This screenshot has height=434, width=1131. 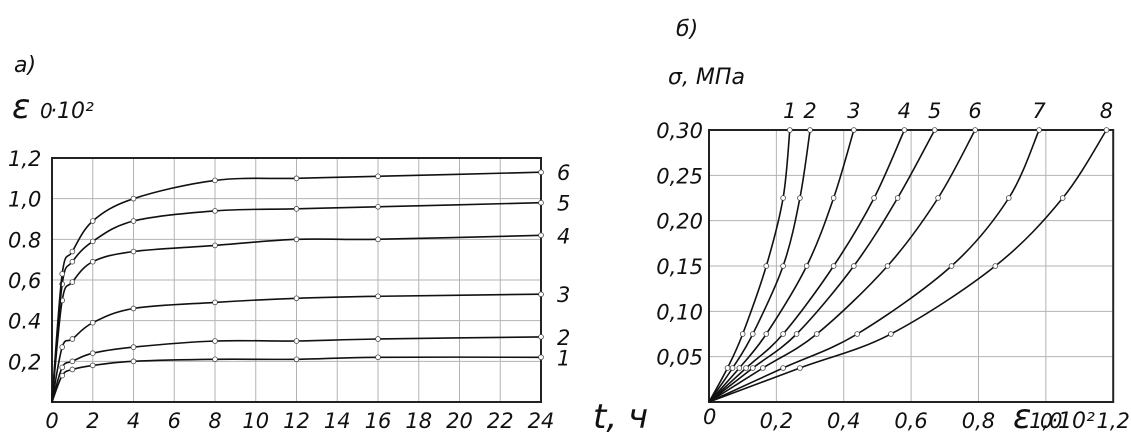 I want to click on x-tick-label: 22, so click(x=500, y=421).